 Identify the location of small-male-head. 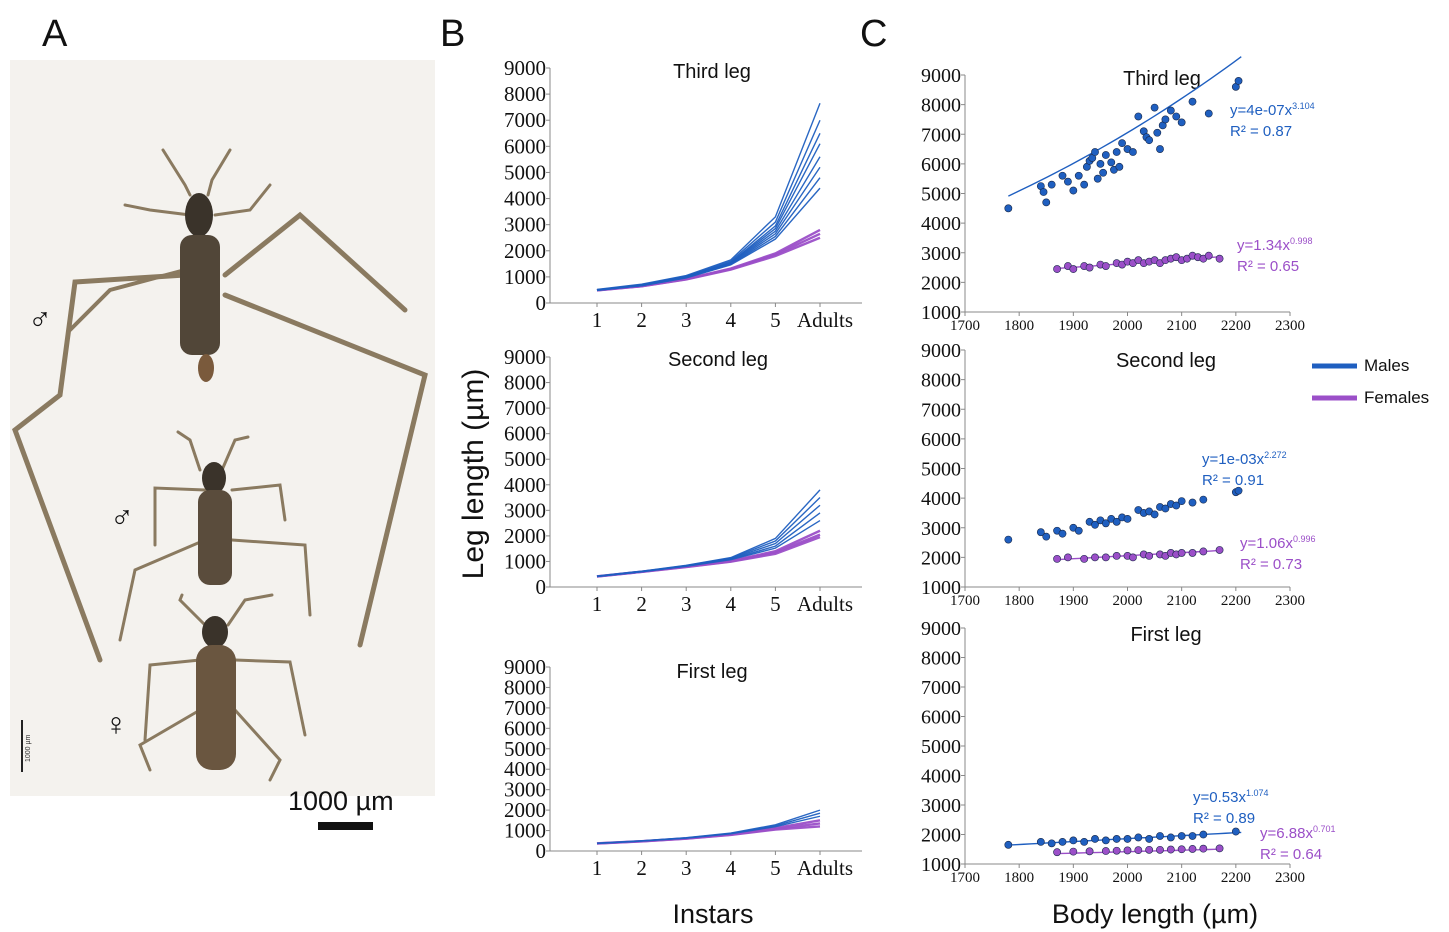
(214, 478).